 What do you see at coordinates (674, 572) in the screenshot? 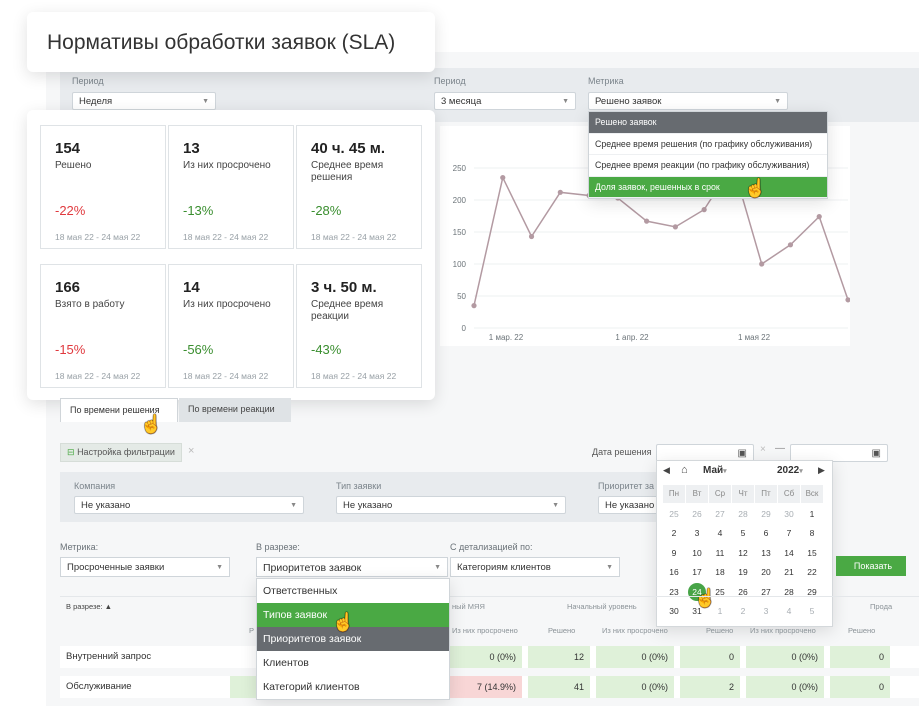
I see `calendar-day: 16` at bounding box center [674, 572].